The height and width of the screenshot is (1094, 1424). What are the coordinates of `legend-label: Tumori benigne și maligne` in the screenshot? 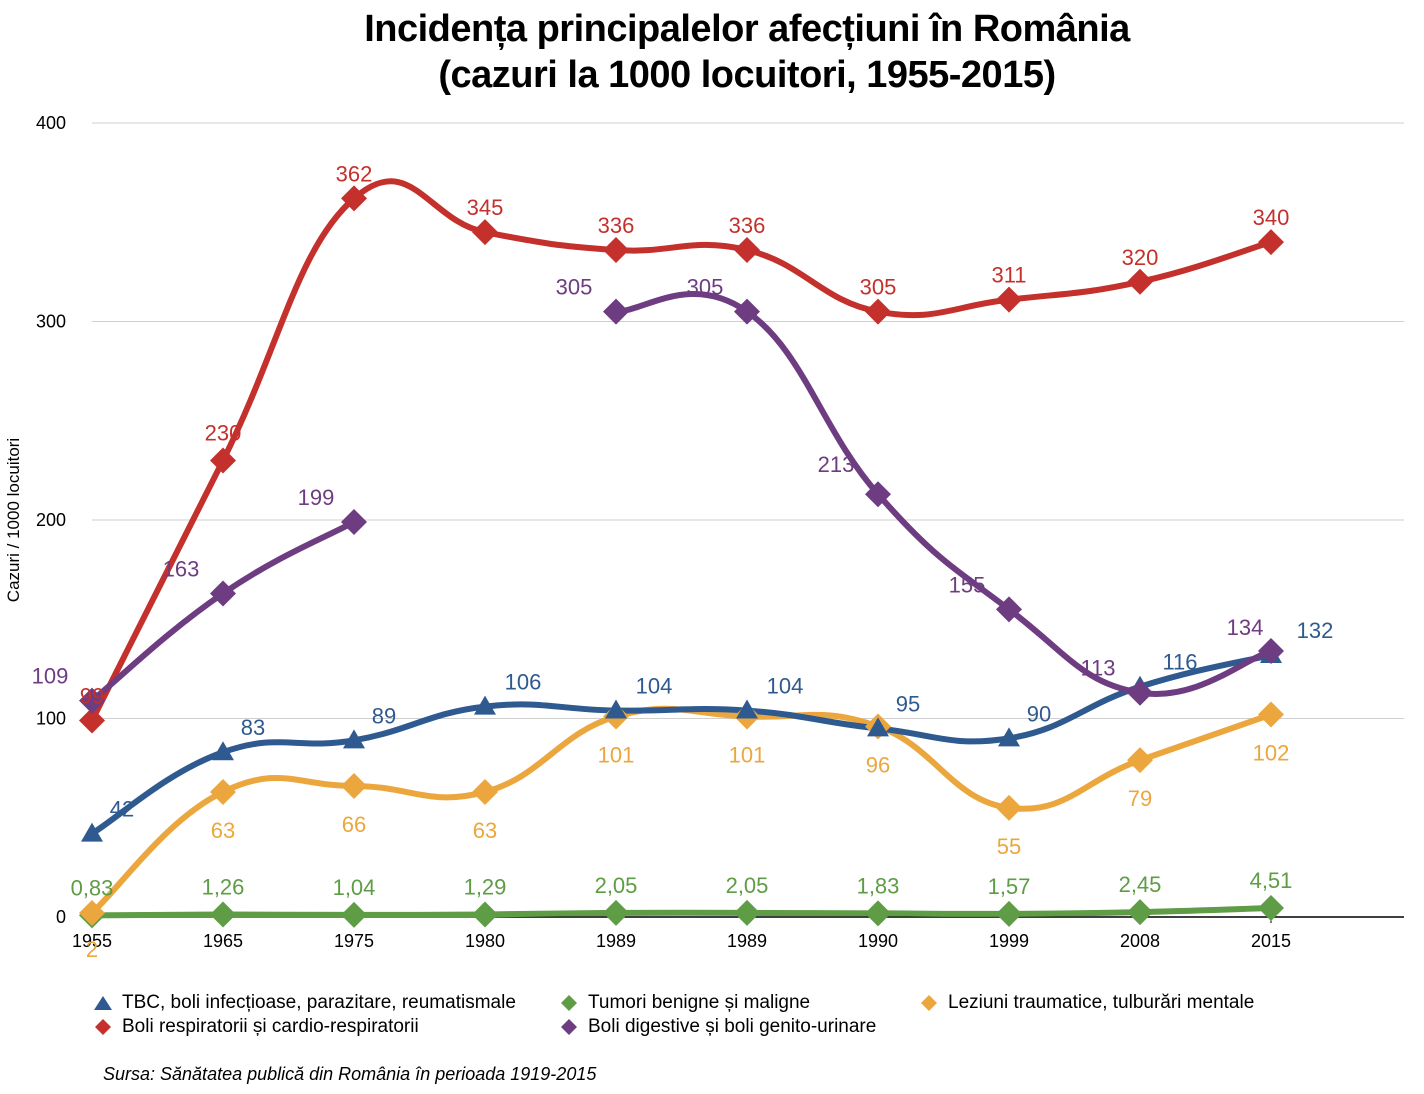 It's located at (699, 1002).